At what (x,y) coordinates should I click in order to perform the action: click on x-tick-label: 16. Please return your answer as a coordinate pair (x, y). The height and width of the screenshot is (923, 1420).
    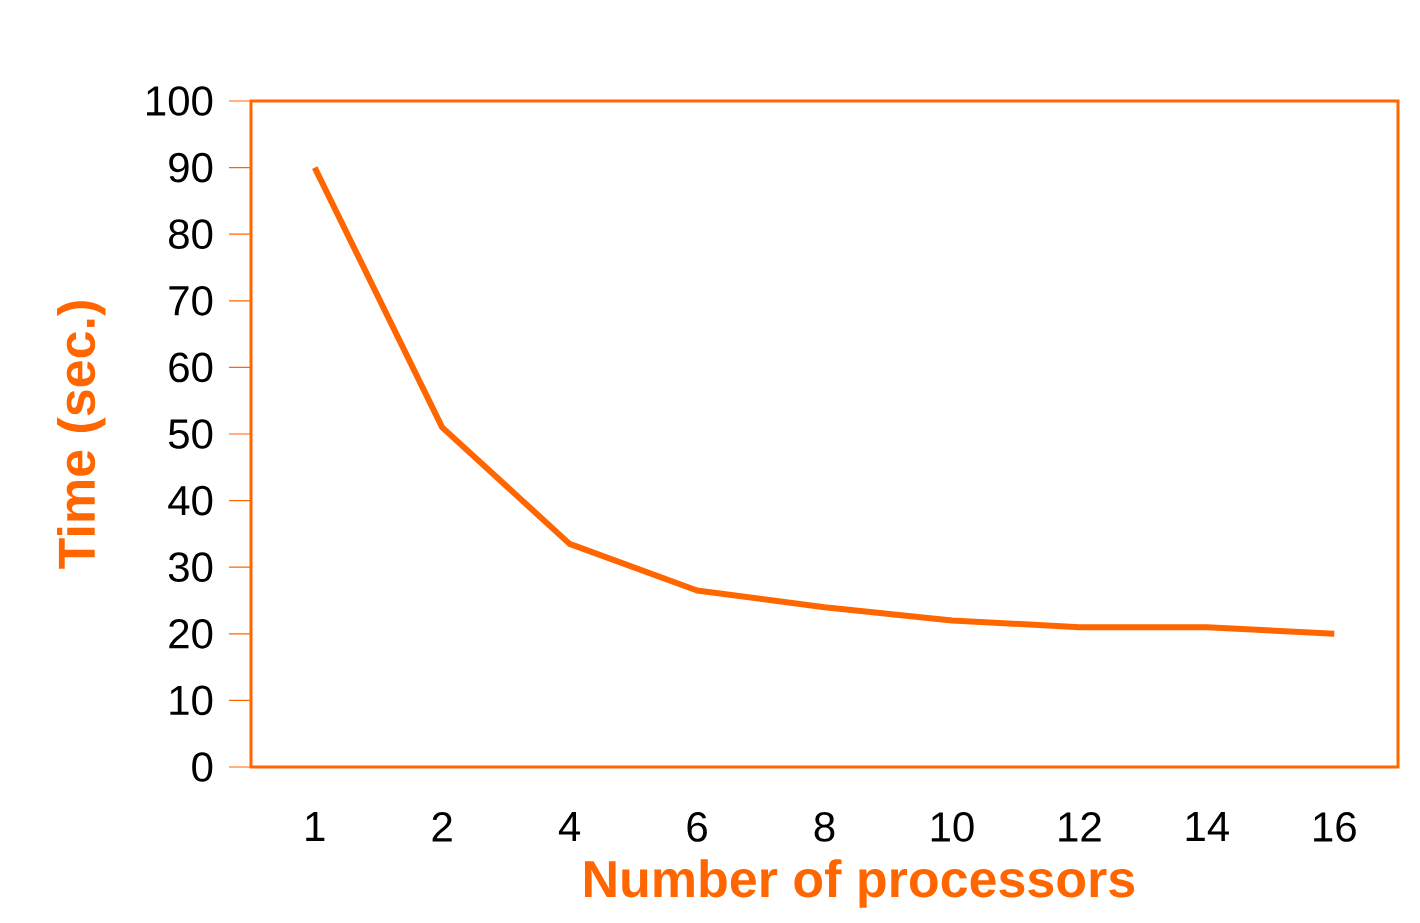
    Looking at the image, I should click on (1335, 827).